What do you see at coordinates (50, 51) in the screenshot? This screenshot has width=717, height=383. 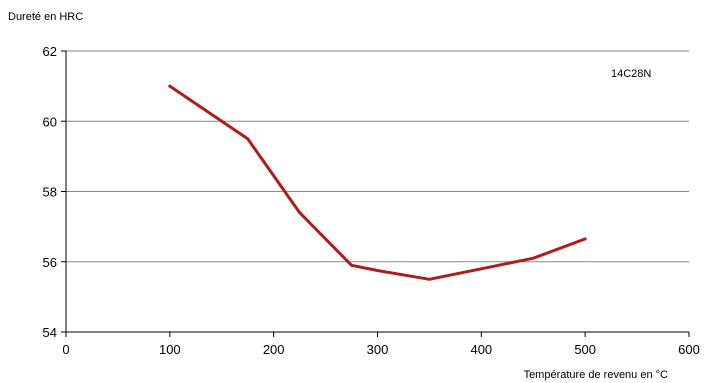 I see `y-tick-label-62: 62` at bounding box center [50, 51].